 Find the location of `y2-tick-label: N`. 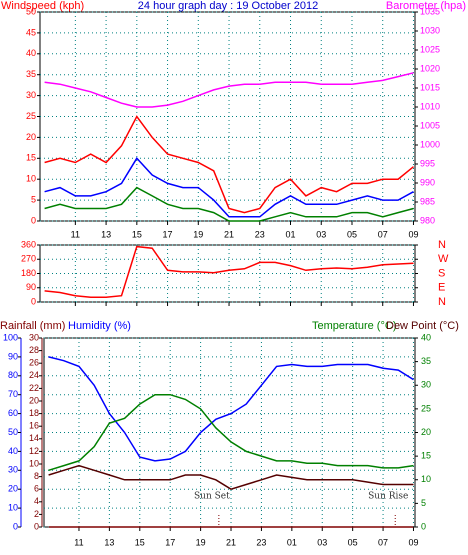

y2-tick-label: N is located at coordinates (442, 245).